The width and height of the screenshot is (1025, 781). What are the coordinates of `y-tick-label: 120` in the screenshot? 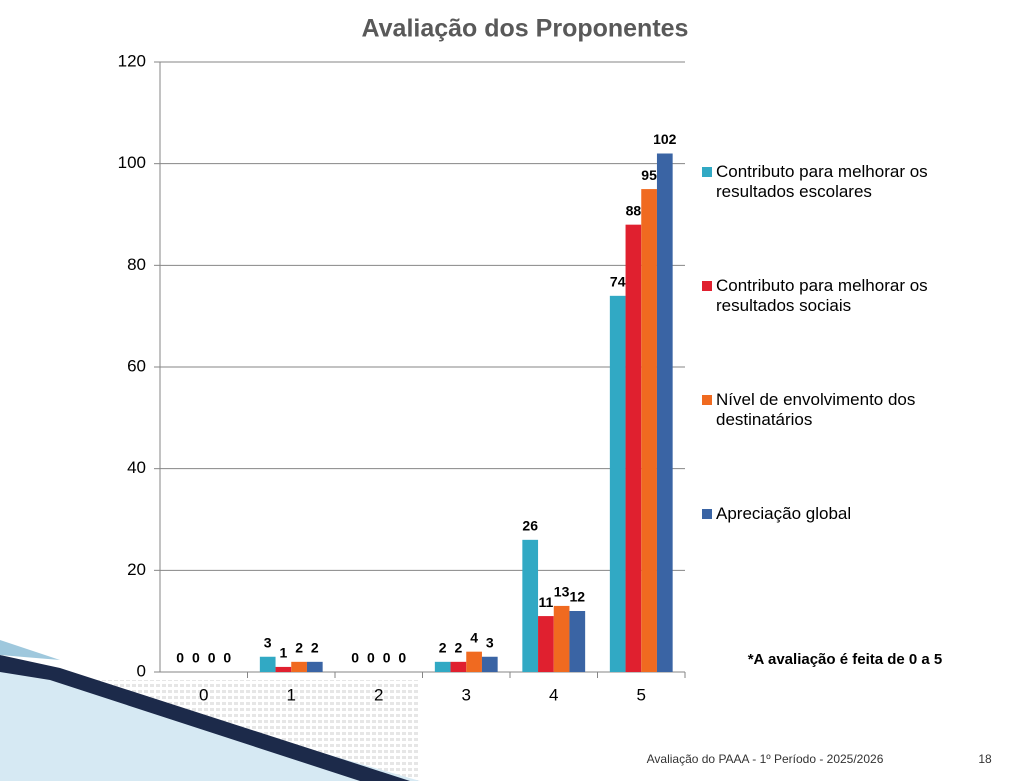 It's located at (132, 60).